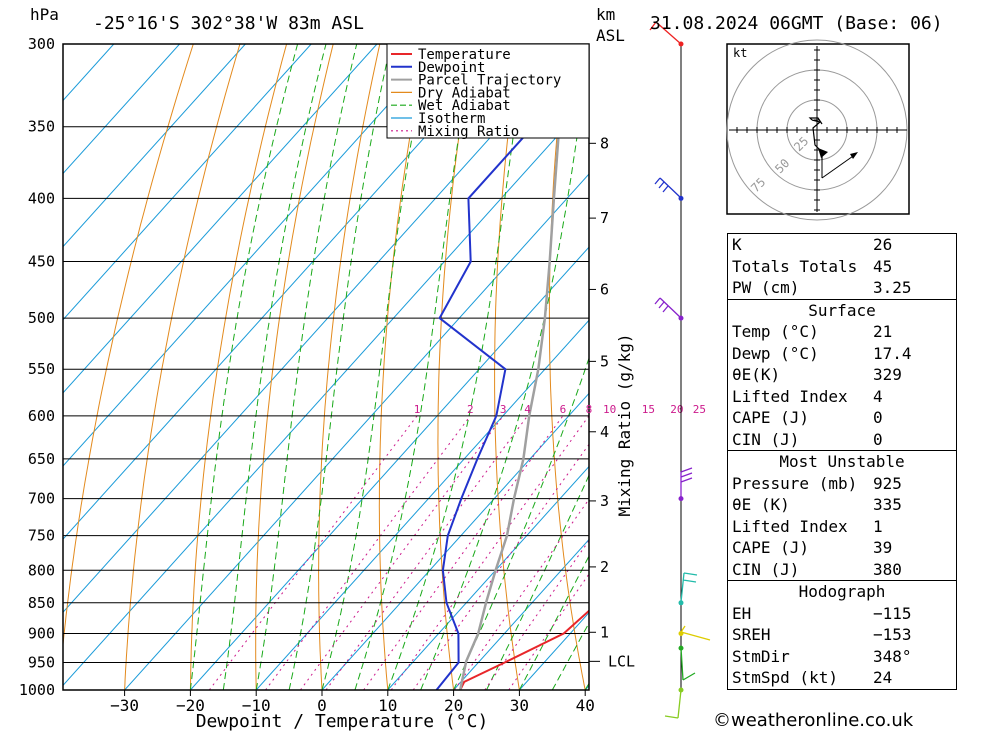  What do you see at coordinates (842, 332) in the screenshot?
I see `indices-row: Temp (°C) 21` at bounding box center [842, 332].